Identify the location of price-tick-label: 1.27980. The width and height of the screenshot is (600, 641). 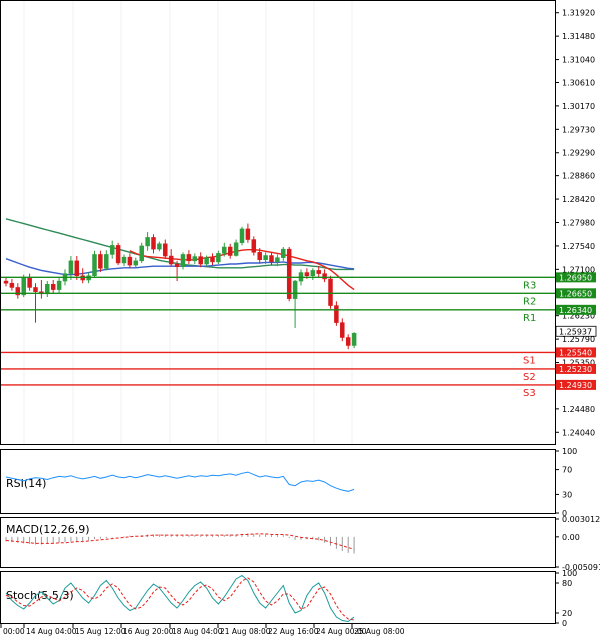
(578, 223).